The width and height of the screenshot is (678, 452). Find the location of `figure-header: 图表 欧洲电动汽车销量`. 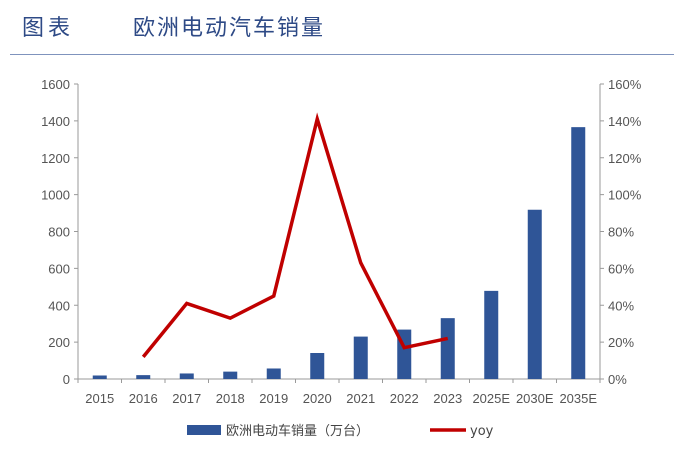

figure-header: 图表 欧洲电动汽车销量 is located at coordinates (339, 28).